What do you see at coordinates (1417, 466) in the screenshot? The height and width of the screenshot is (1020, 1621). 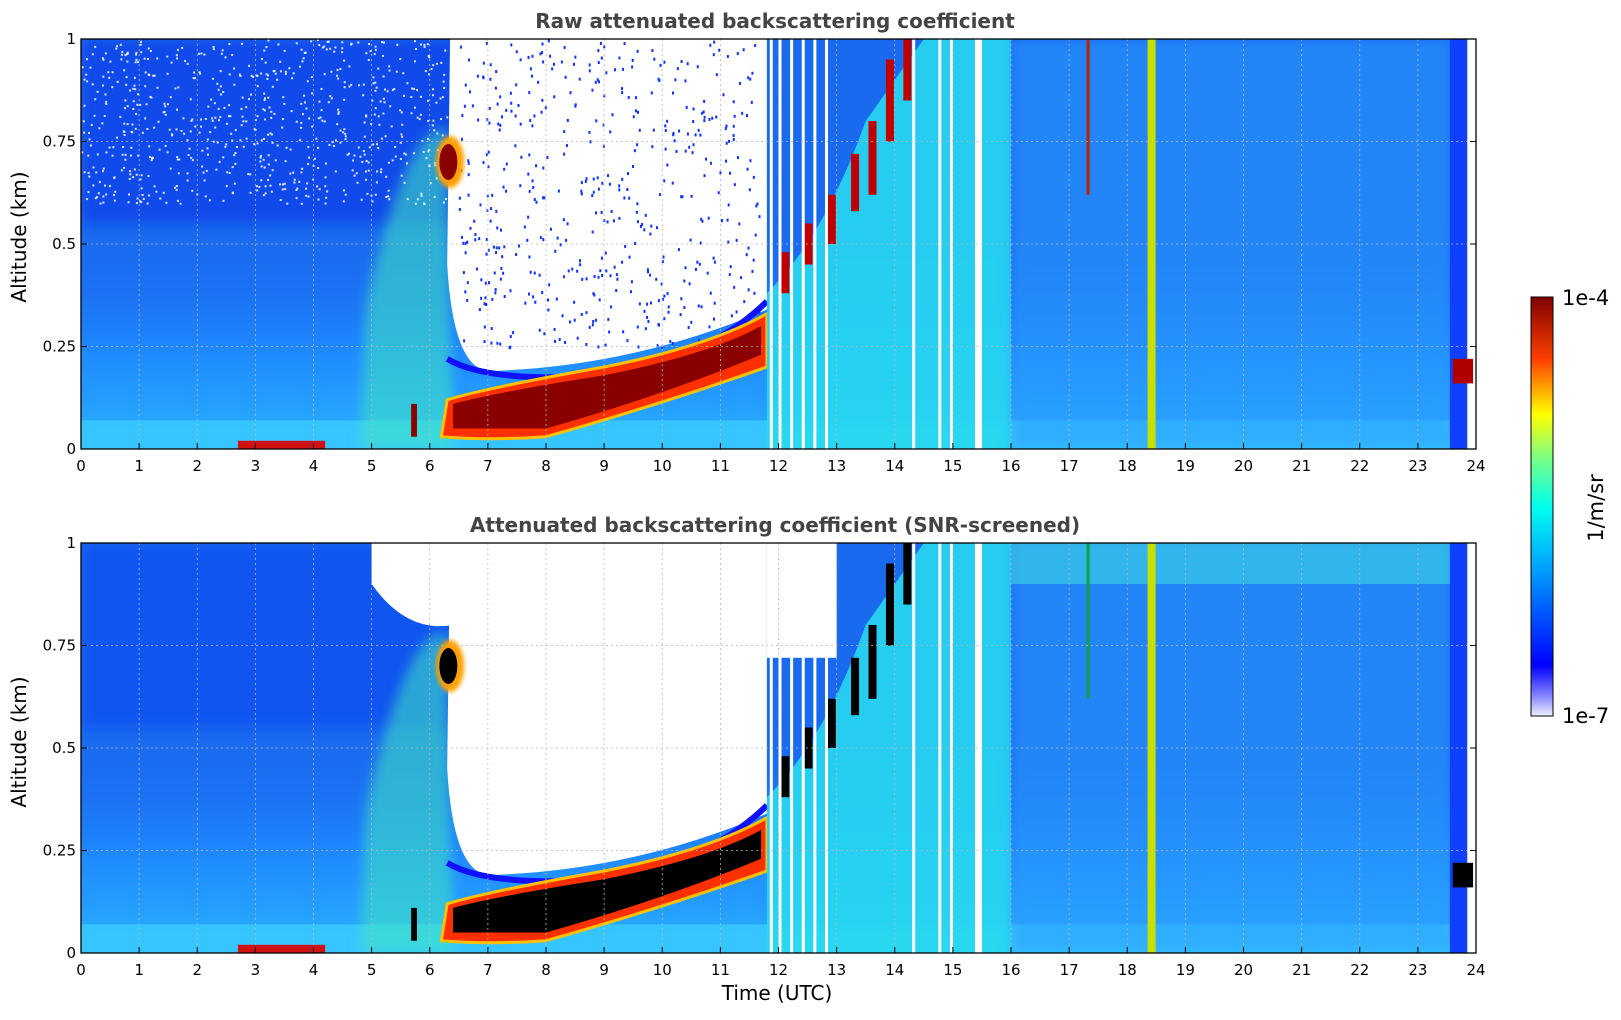 I see `x-tick-label: 23` at bounding box center [1417, 466].